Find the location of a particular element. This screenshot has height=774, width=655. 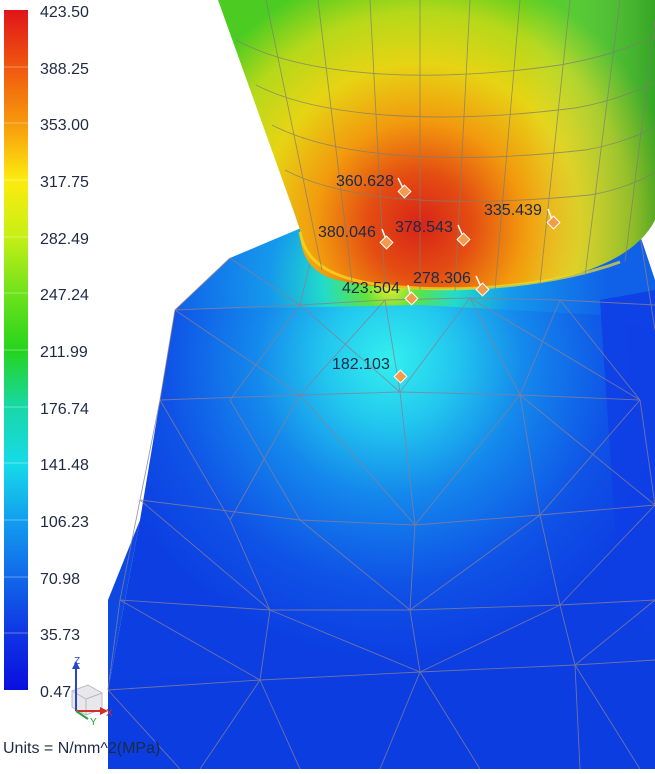

legend-label: 247.24 is located at coordinates (64, 295).